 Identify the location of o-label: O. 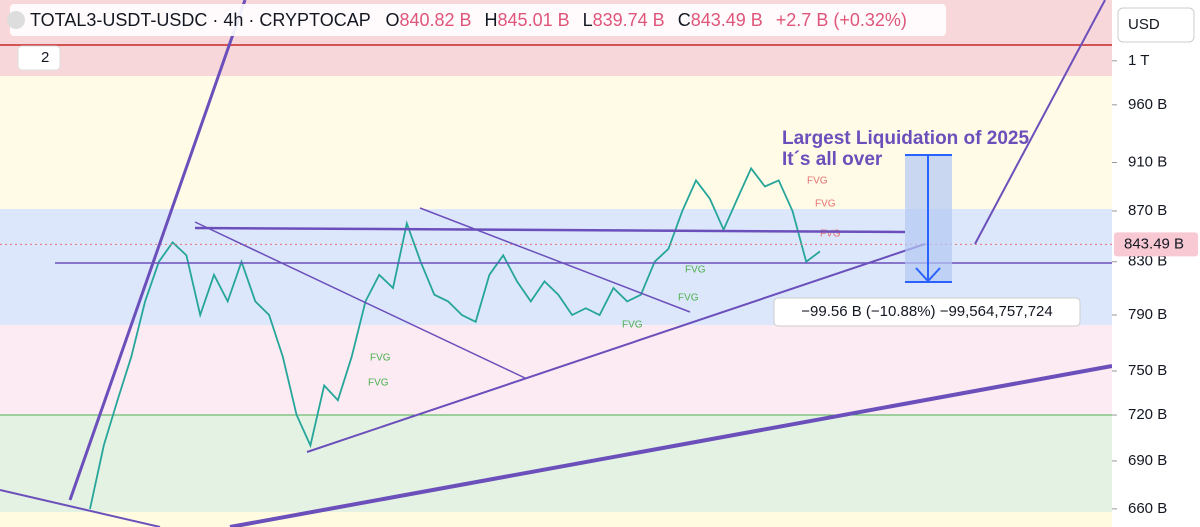
(392, 20).